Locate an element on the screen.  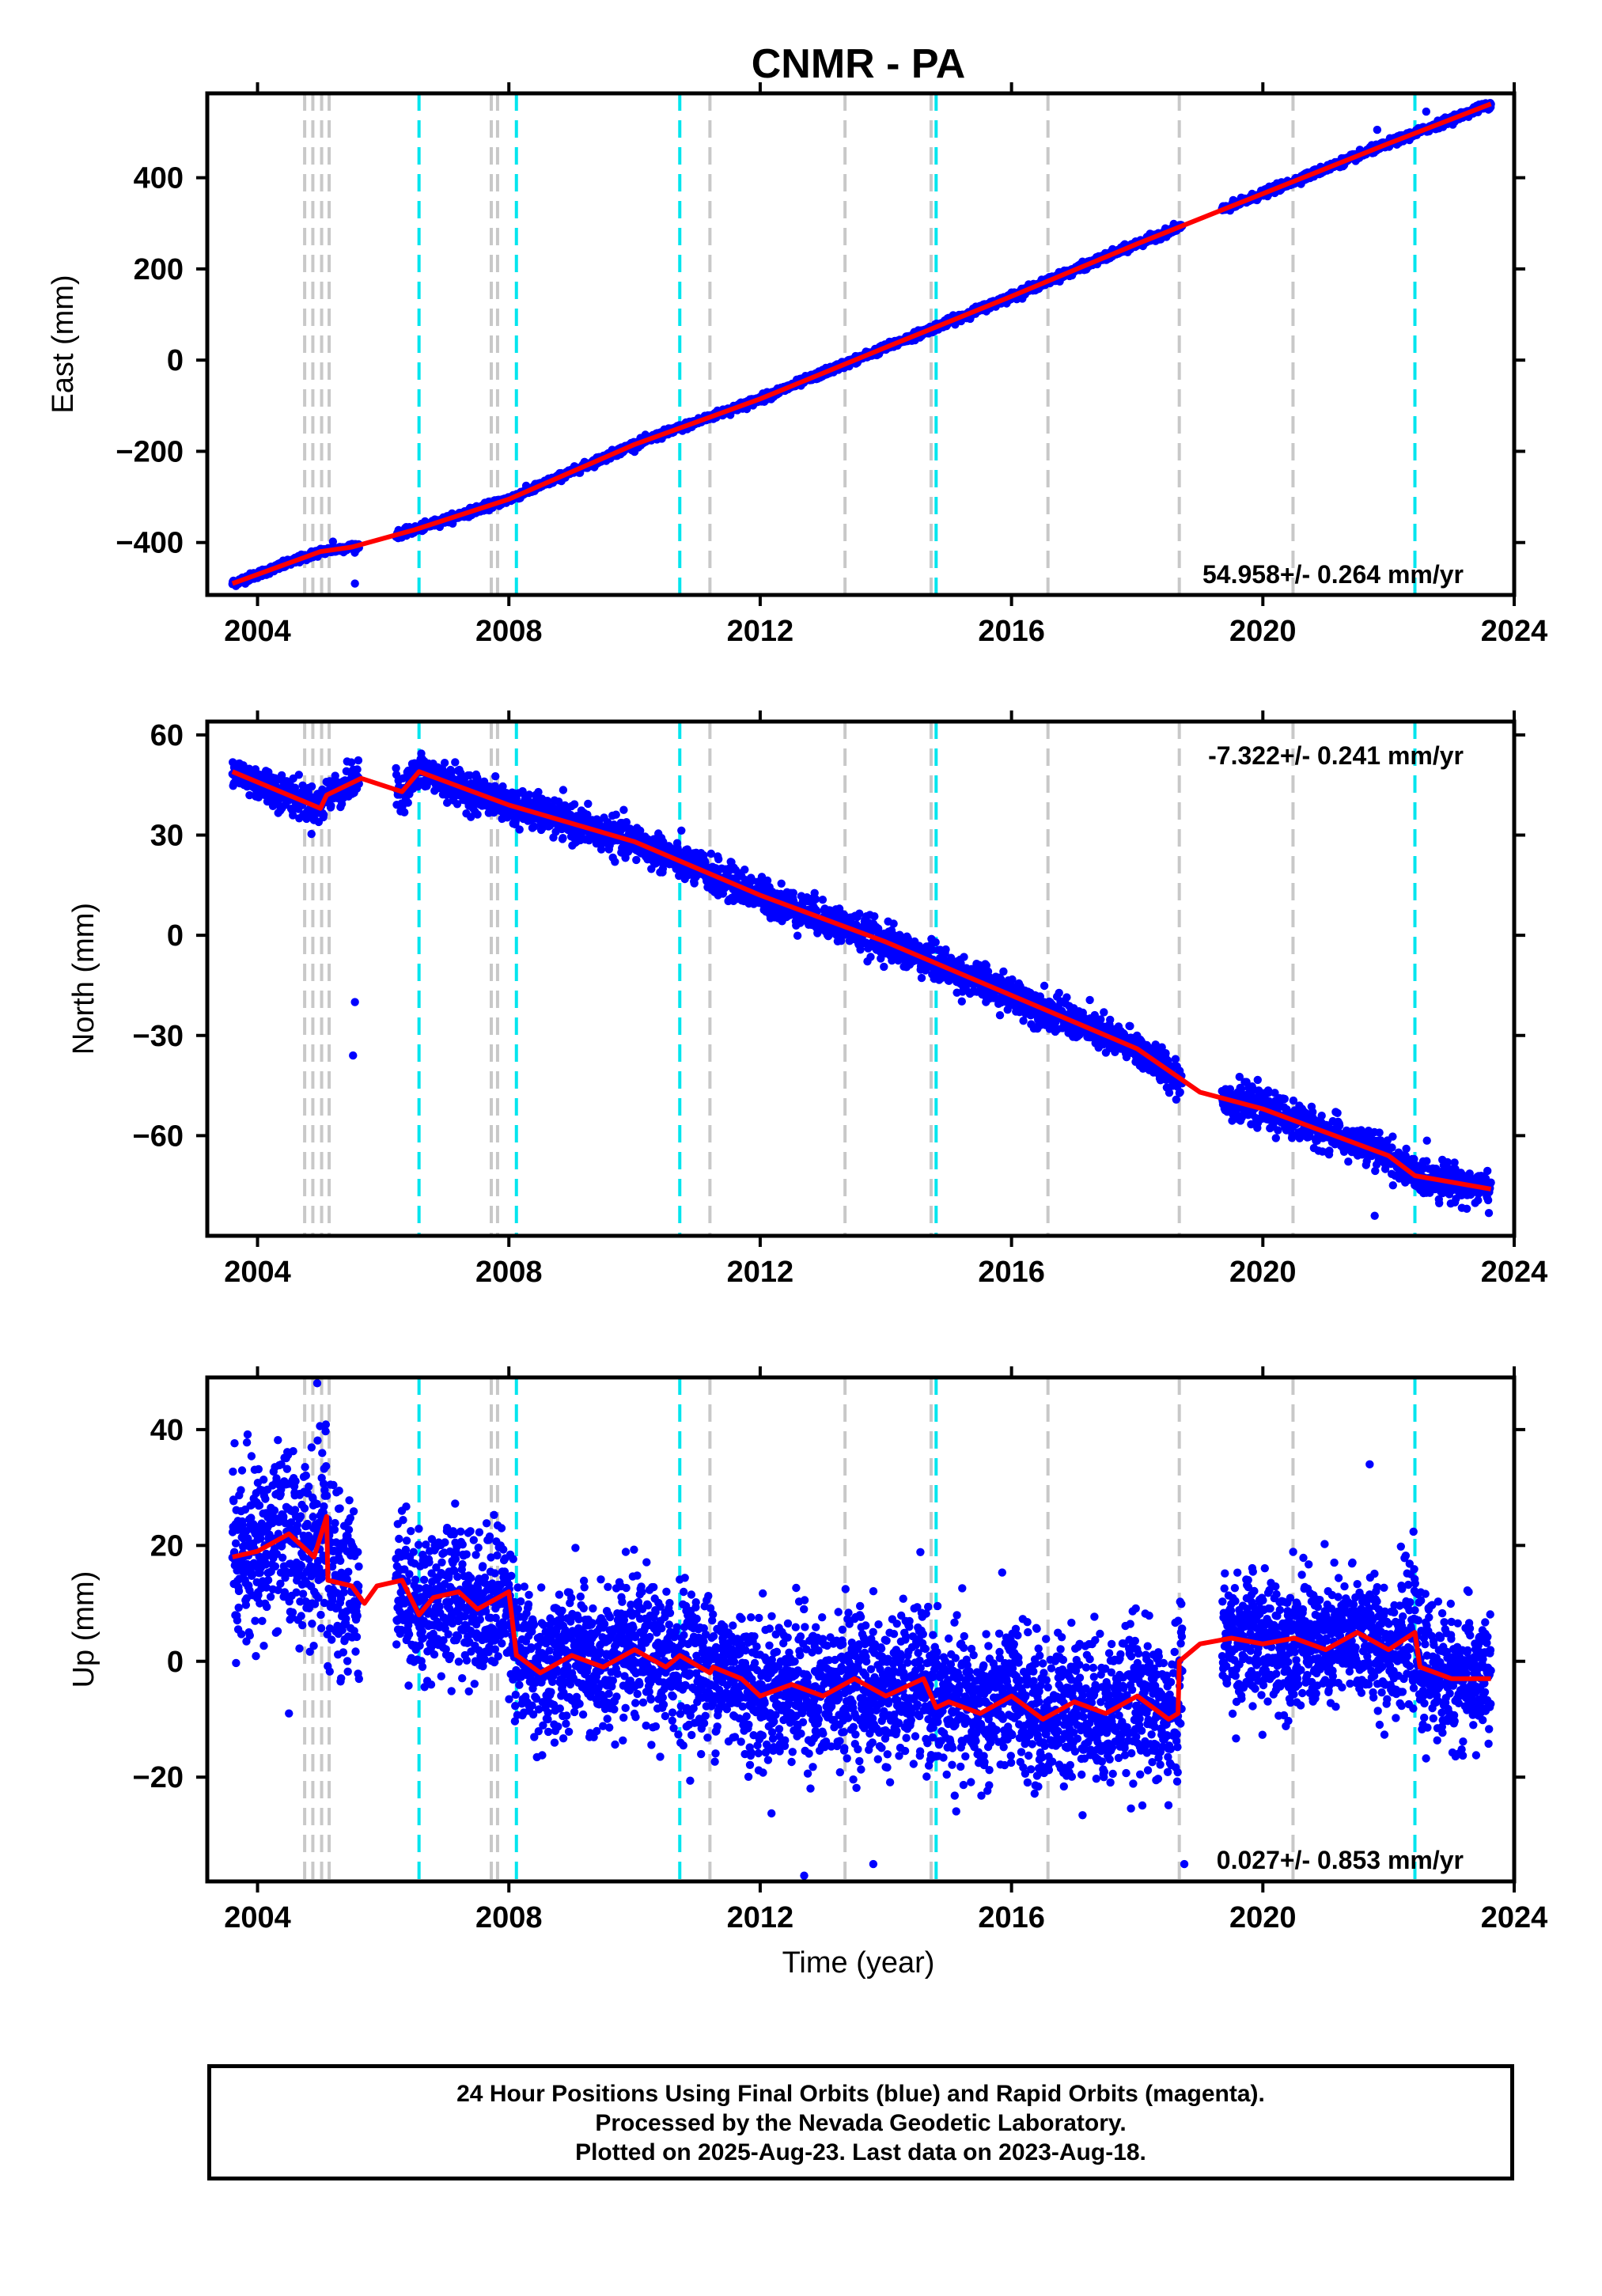
x-tick-label: 2004 is located at coordinates (257, 631).